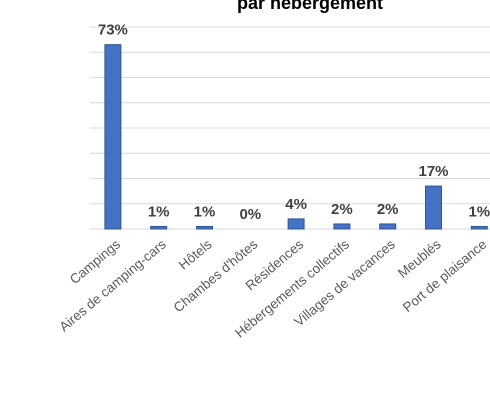  I want to click on x-tick-label: Chambes d'hôtes, so click(216, 275).